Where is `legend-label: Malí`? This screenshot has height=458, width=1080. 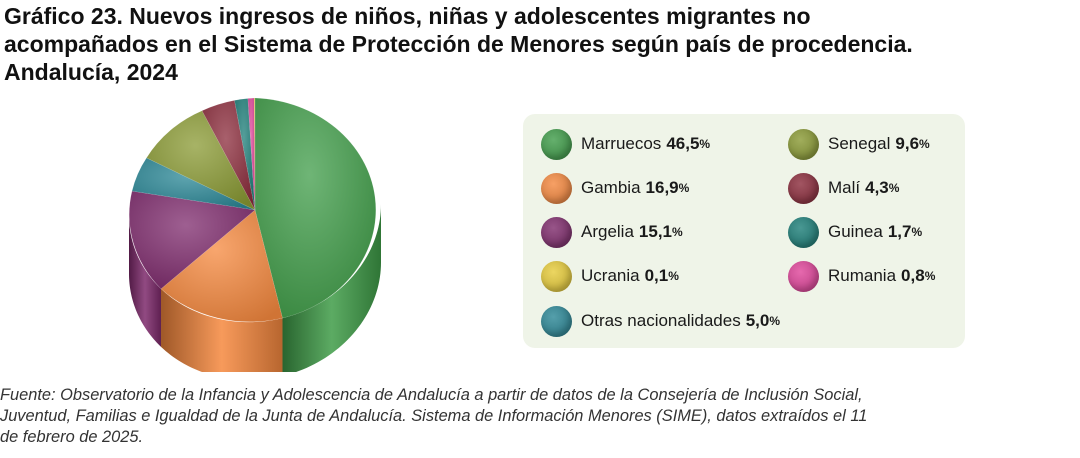
legend-label: Malí is located at coordinates (844, 187).